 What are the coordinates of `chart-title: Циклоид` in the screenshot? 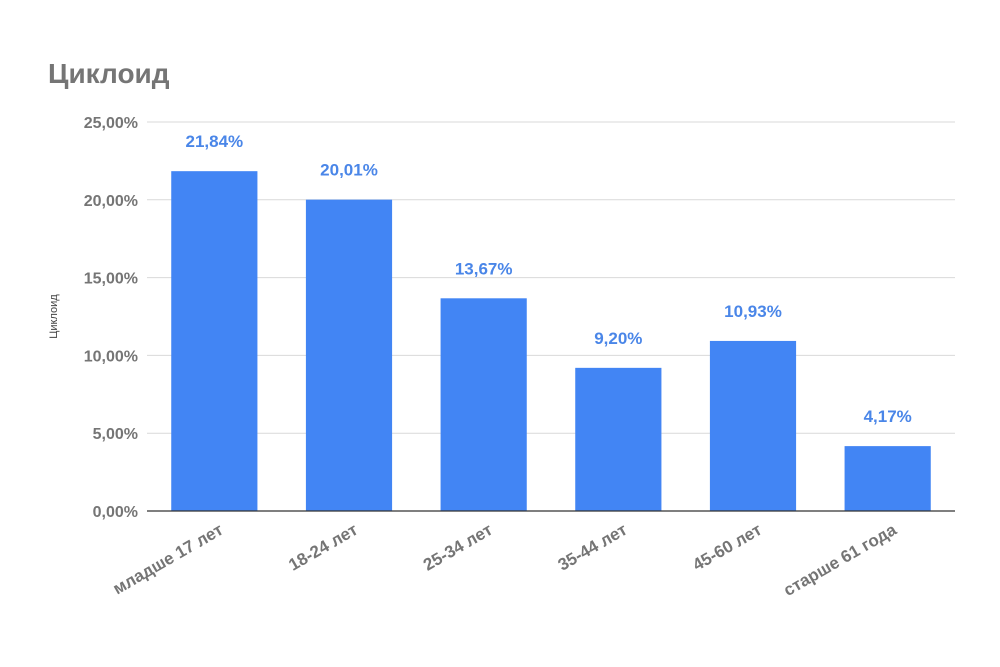 It's located at (109, 73).